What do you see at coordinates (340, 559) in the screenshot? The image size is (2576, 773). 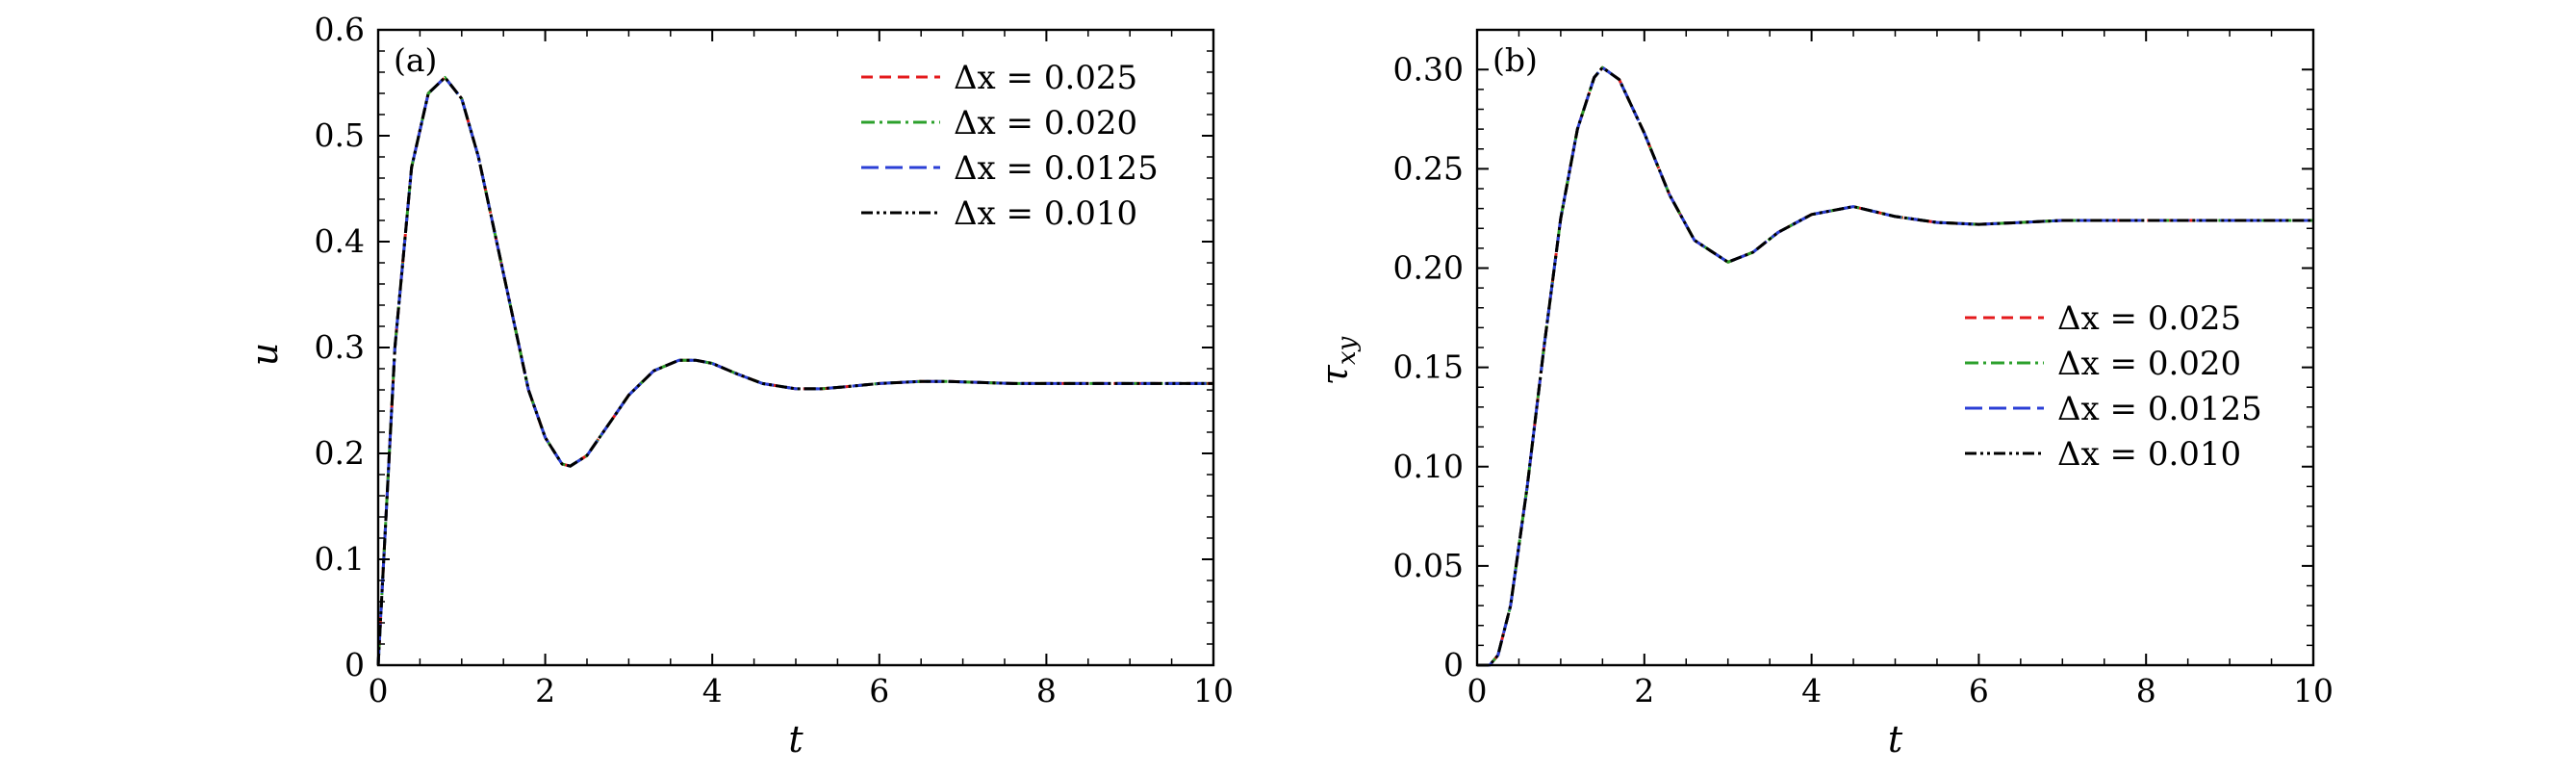 I see `y-tick-label: 0.1` at bounding box center [340, 559].